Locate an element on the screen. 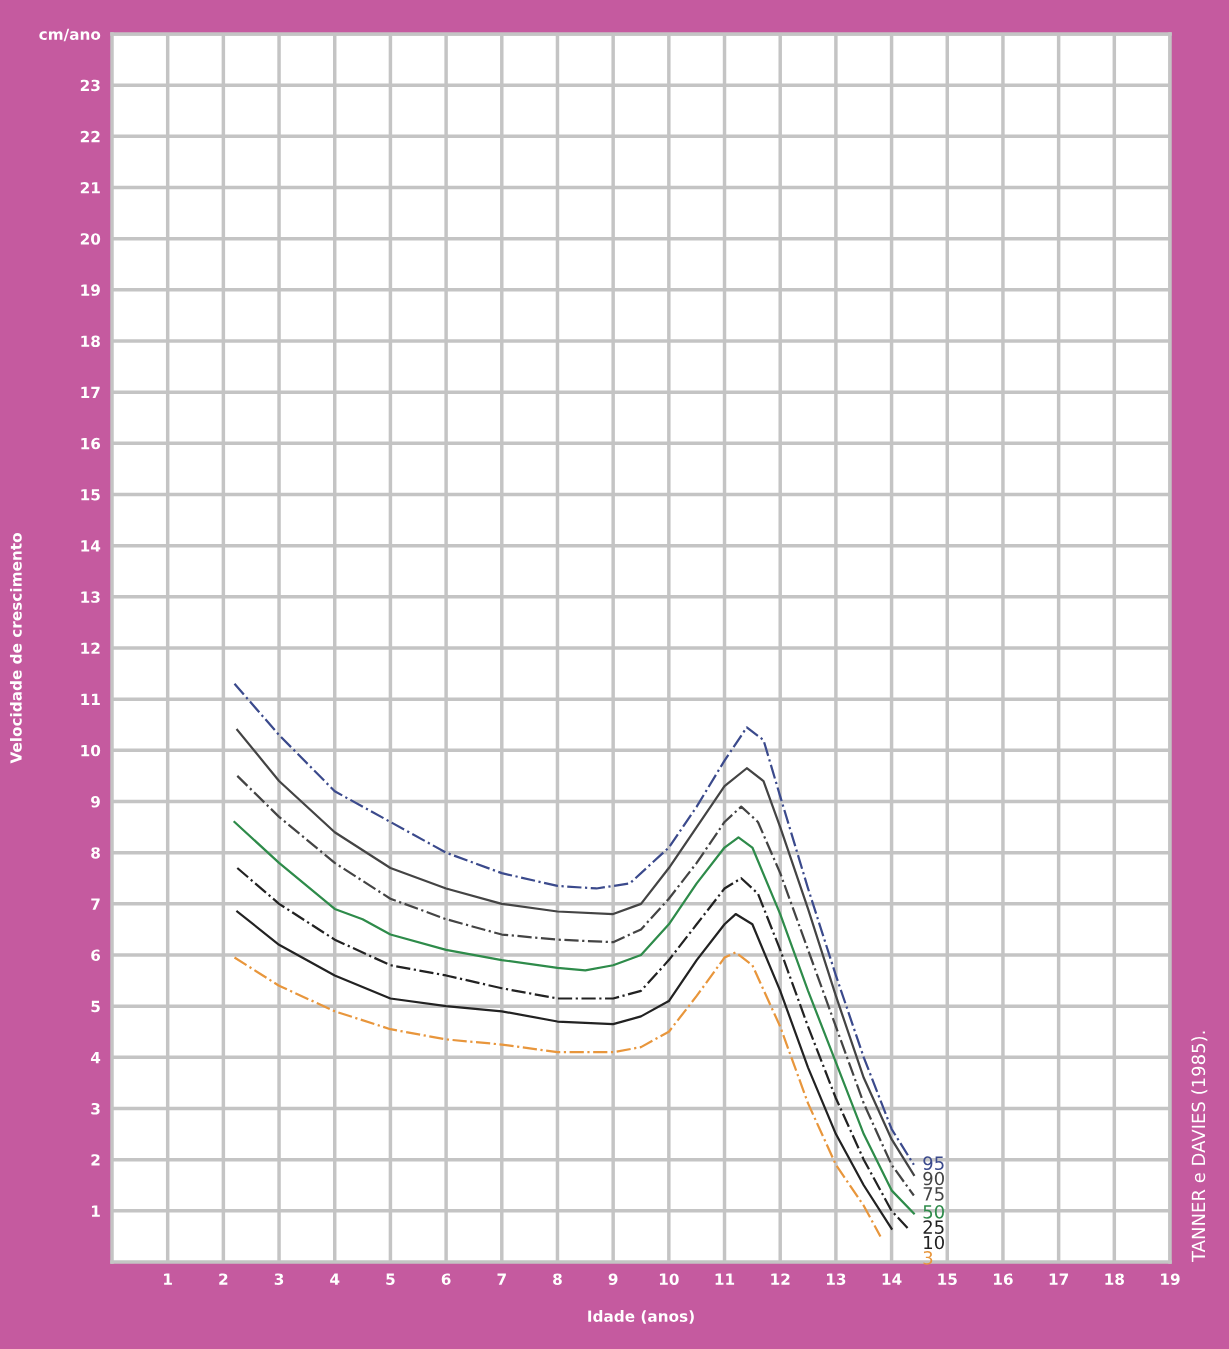  y-tick-label: 3 is located at coordinates (95, 1108).